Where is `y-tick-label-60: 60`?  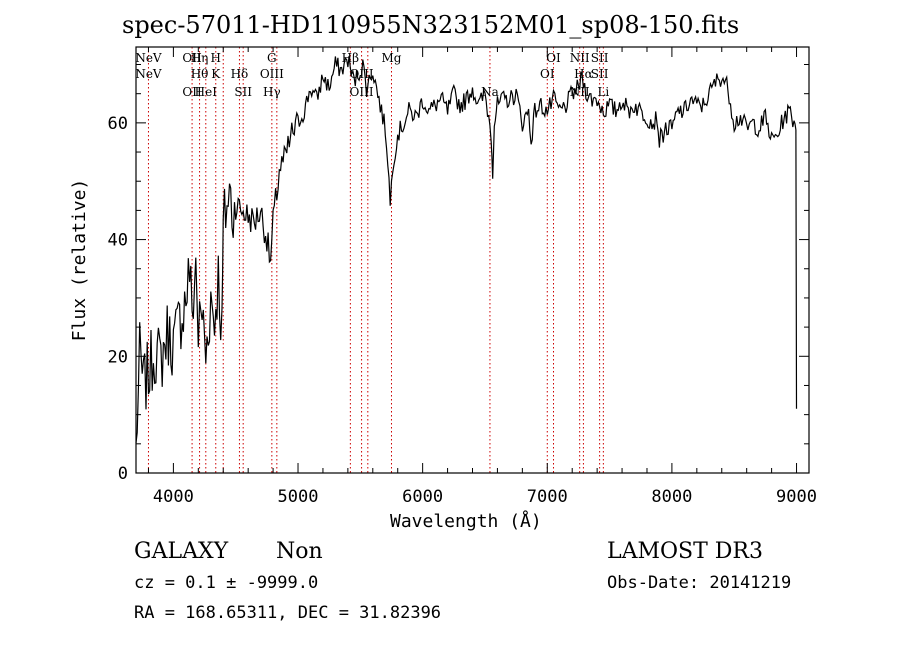 y-tick-label-60: 60 is located at coordinates (118, 124).